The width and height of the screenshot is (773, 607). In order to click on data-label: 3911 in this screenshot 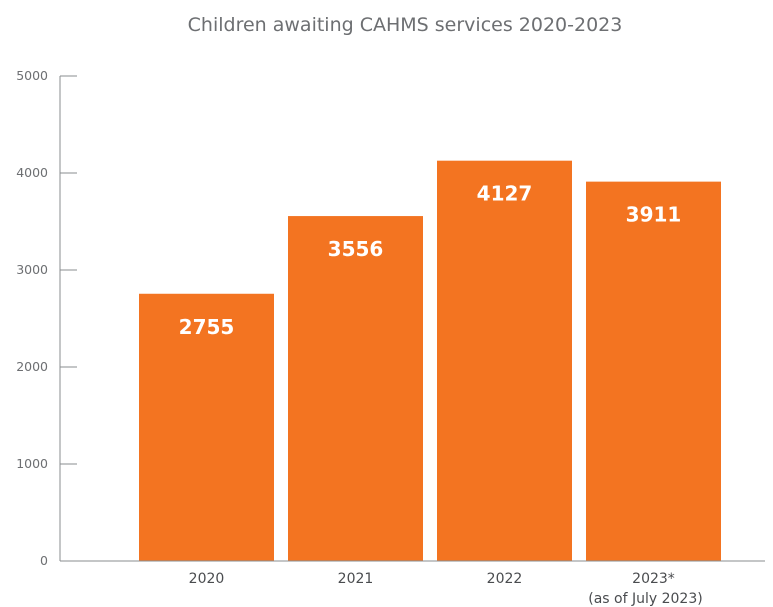, I will do `click(654, 215)`.